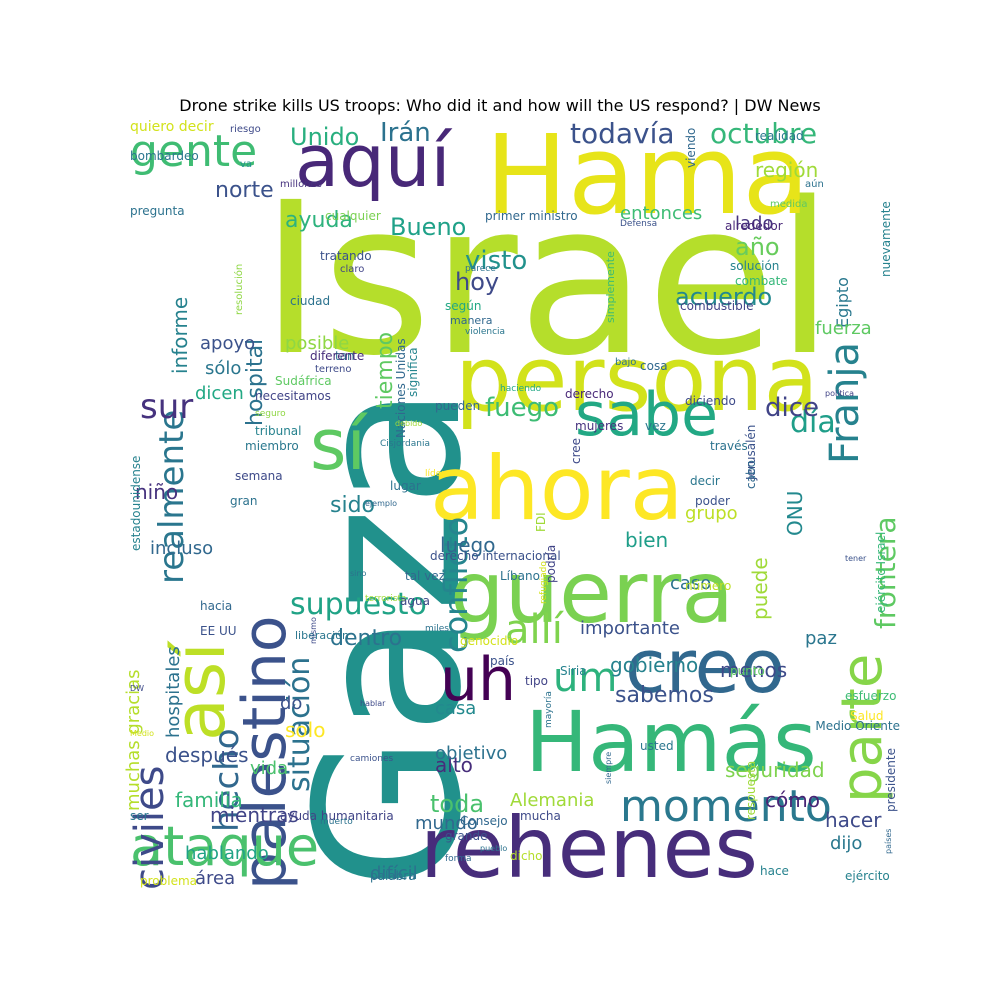 Image resolution: width=1000 pixels, height=1000 pixels. I want to click on cloud-word: visto, so click(496, 261).